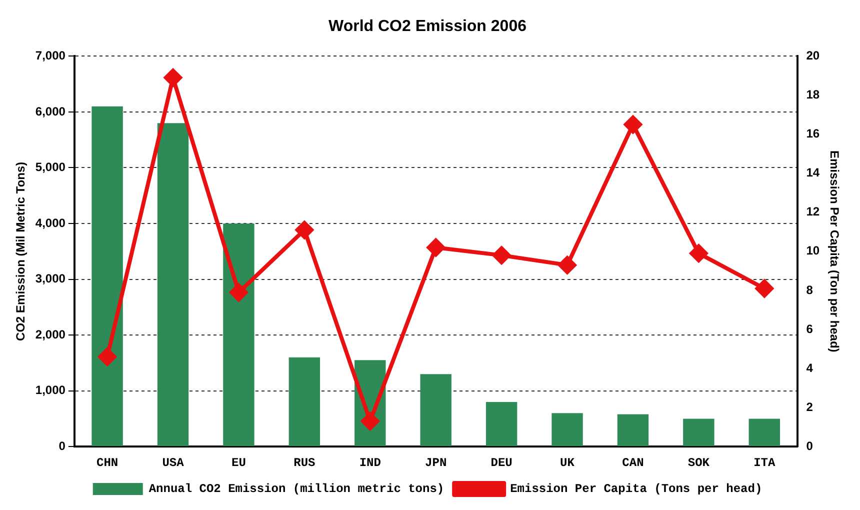  I want to click on y-tick-label: 5,000, so click(50, 167).